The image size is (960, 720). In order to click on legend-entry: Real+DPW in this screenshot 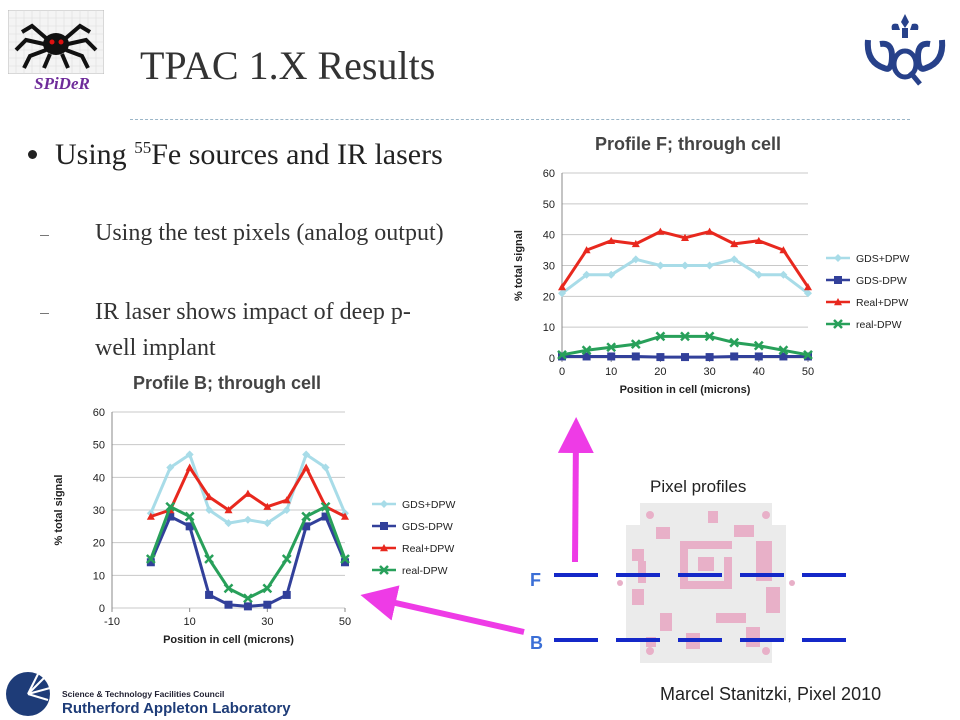, I will do `click(882, 303)`.